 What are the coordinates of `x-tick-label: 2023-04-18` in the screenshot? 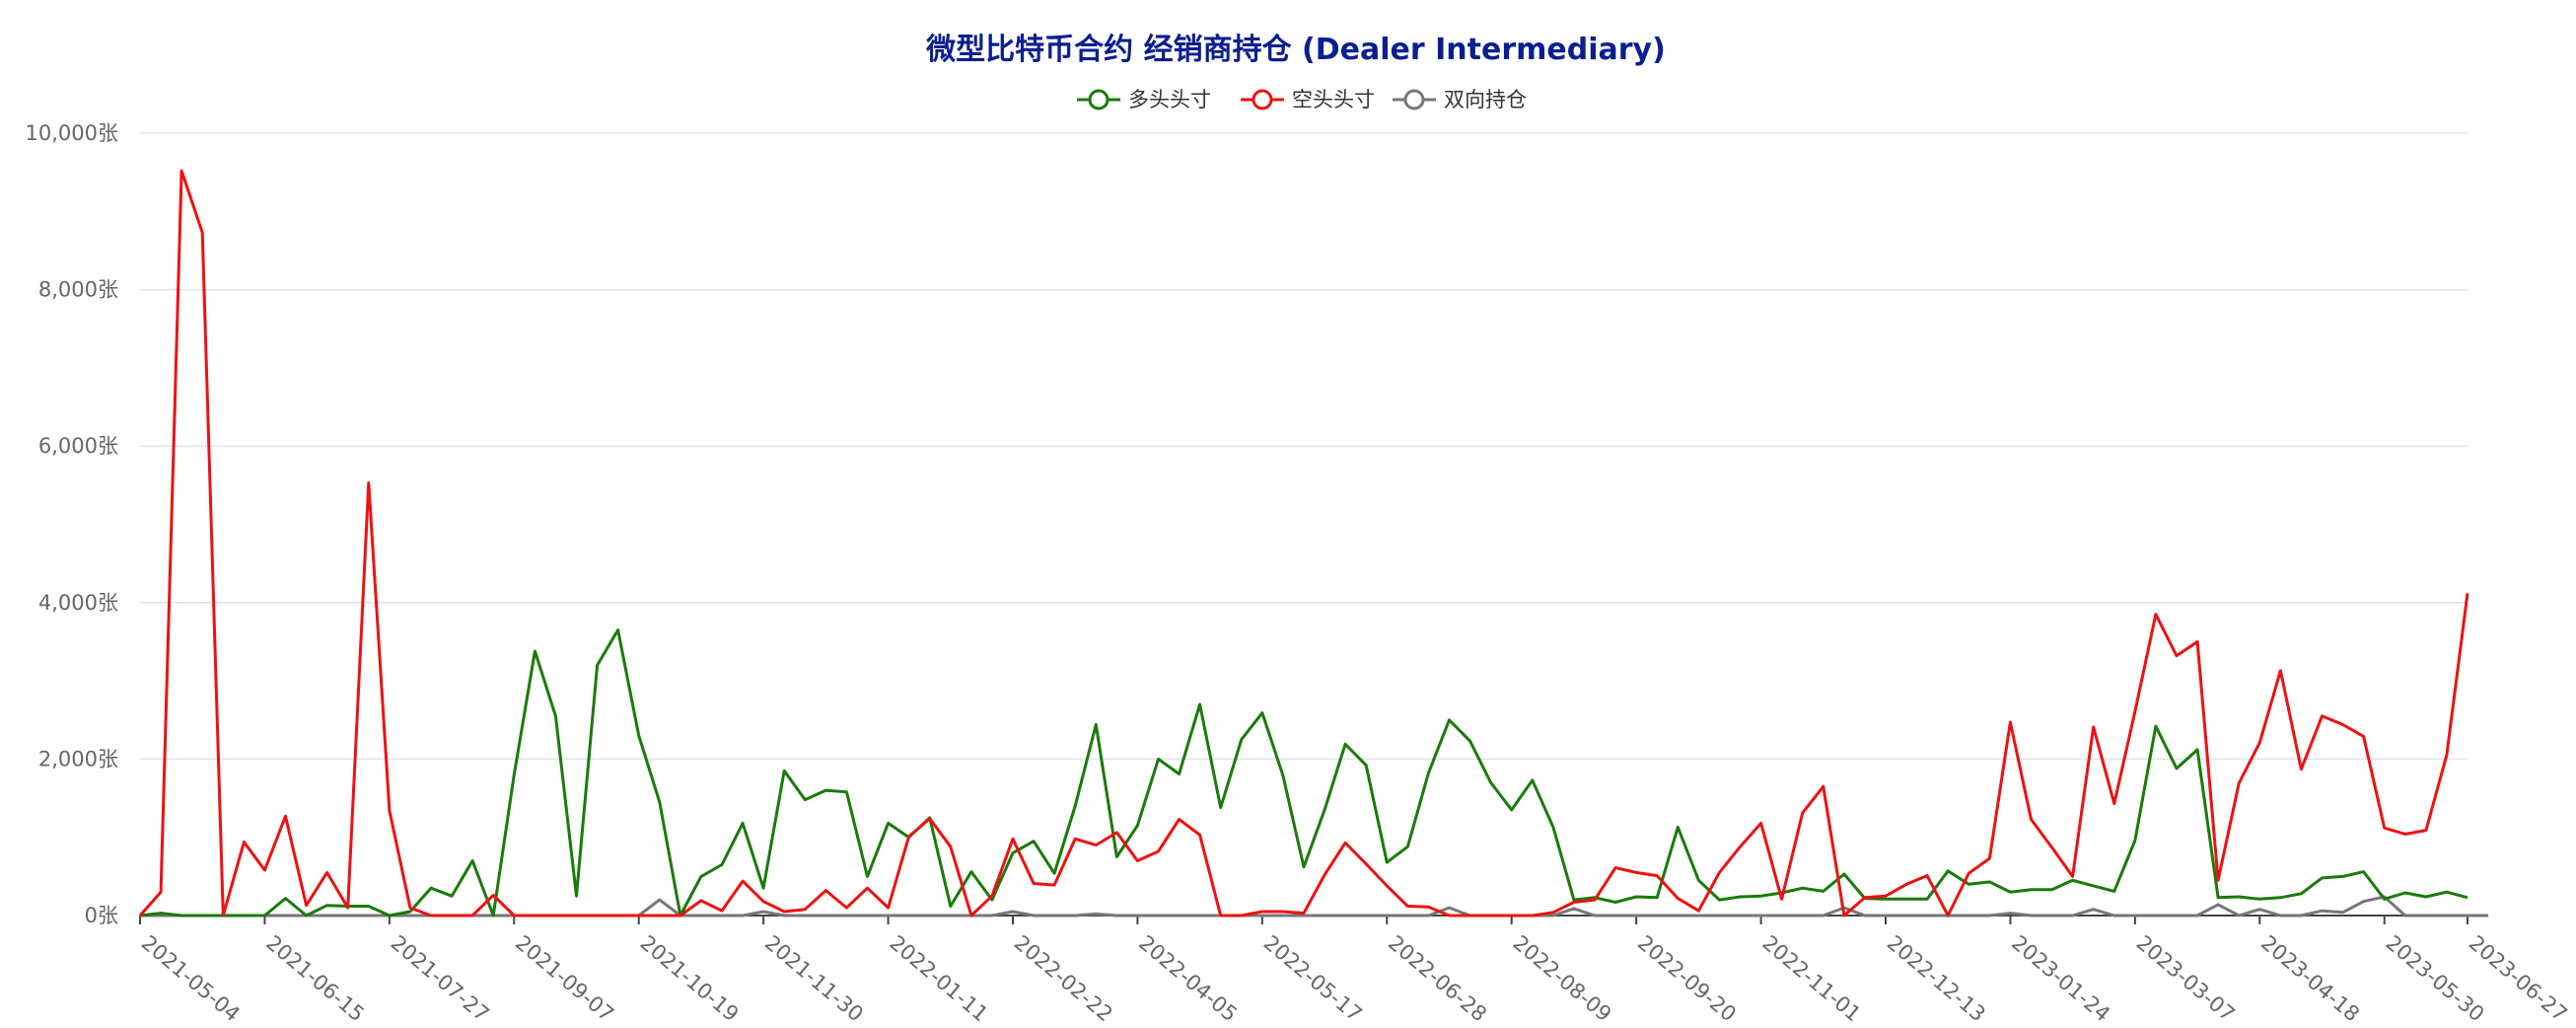 It's located at (2310, 978).